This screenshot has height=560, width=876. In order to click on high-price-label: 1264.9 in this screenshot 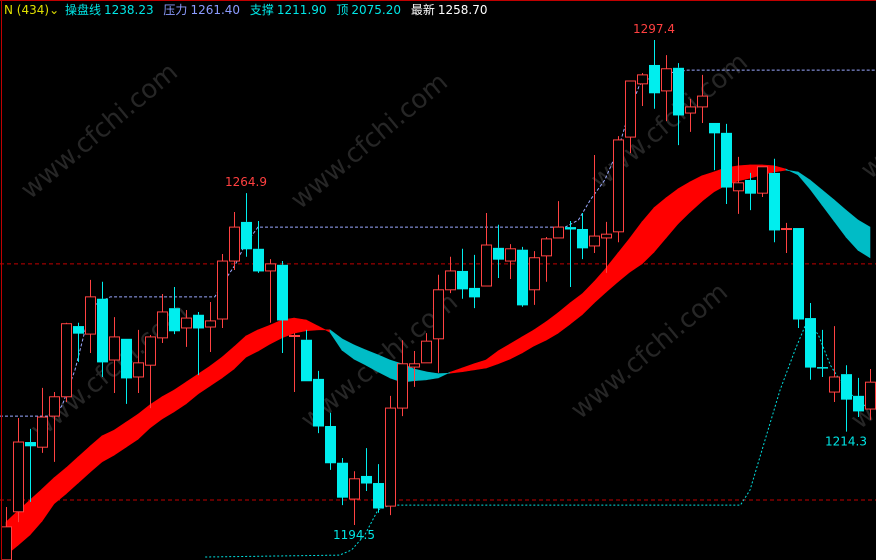, I will do `click(246, 182)`.